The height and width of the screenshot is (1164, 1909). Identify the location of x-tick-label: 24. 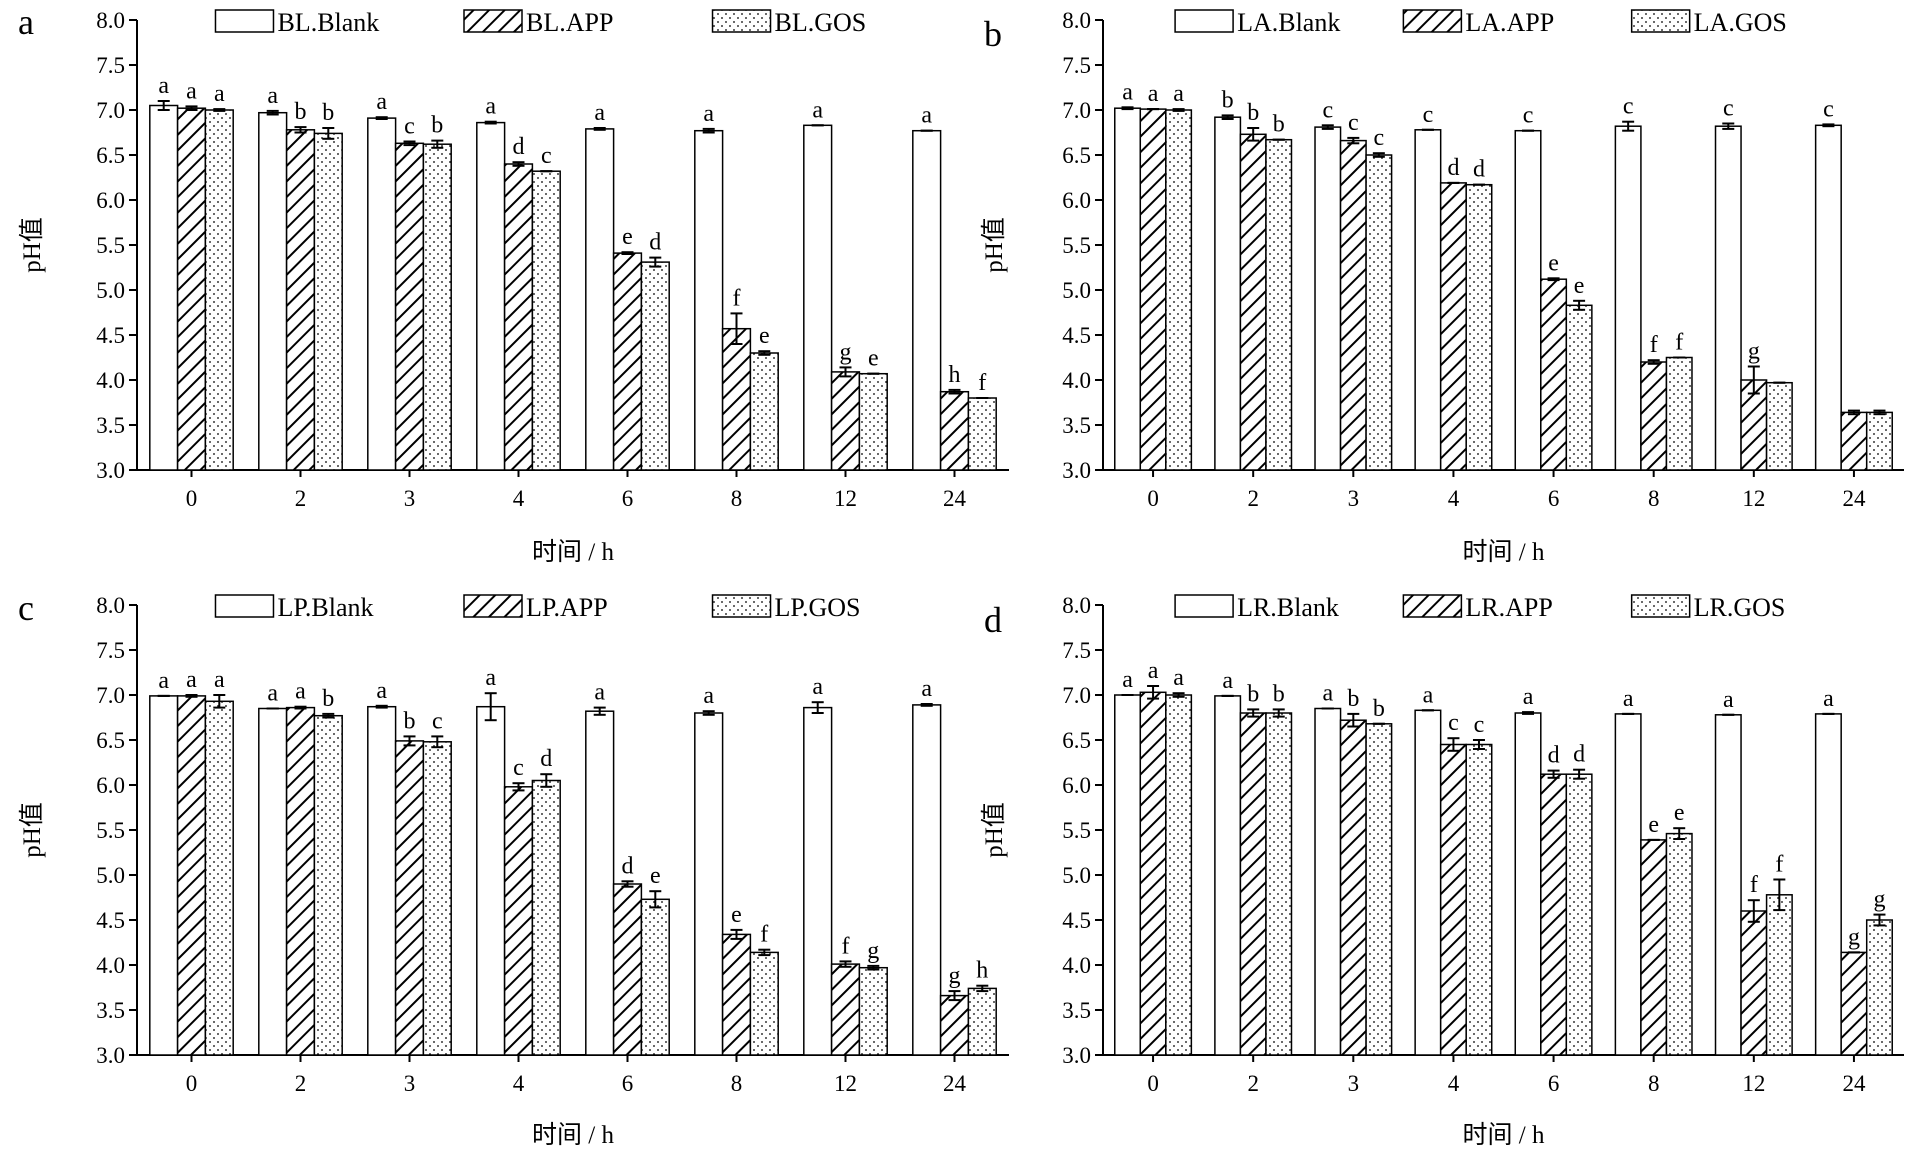
(955, 1083).